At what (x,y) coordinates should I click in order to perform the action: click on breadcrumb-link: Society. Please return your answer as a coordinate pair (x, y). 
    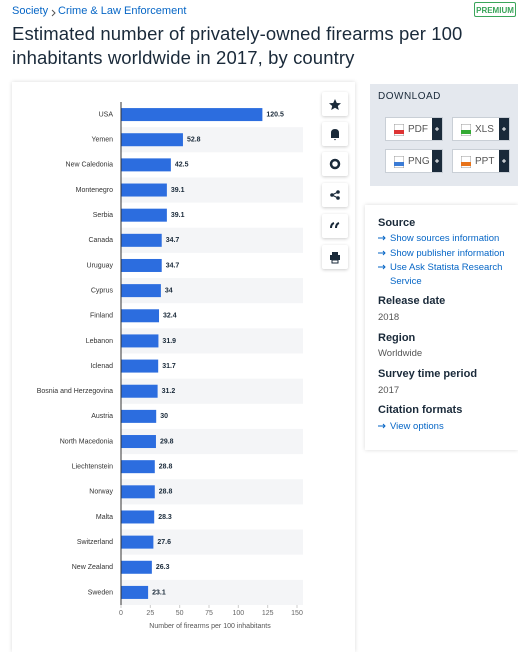
    Looking at the image, I should click on (30, 11).